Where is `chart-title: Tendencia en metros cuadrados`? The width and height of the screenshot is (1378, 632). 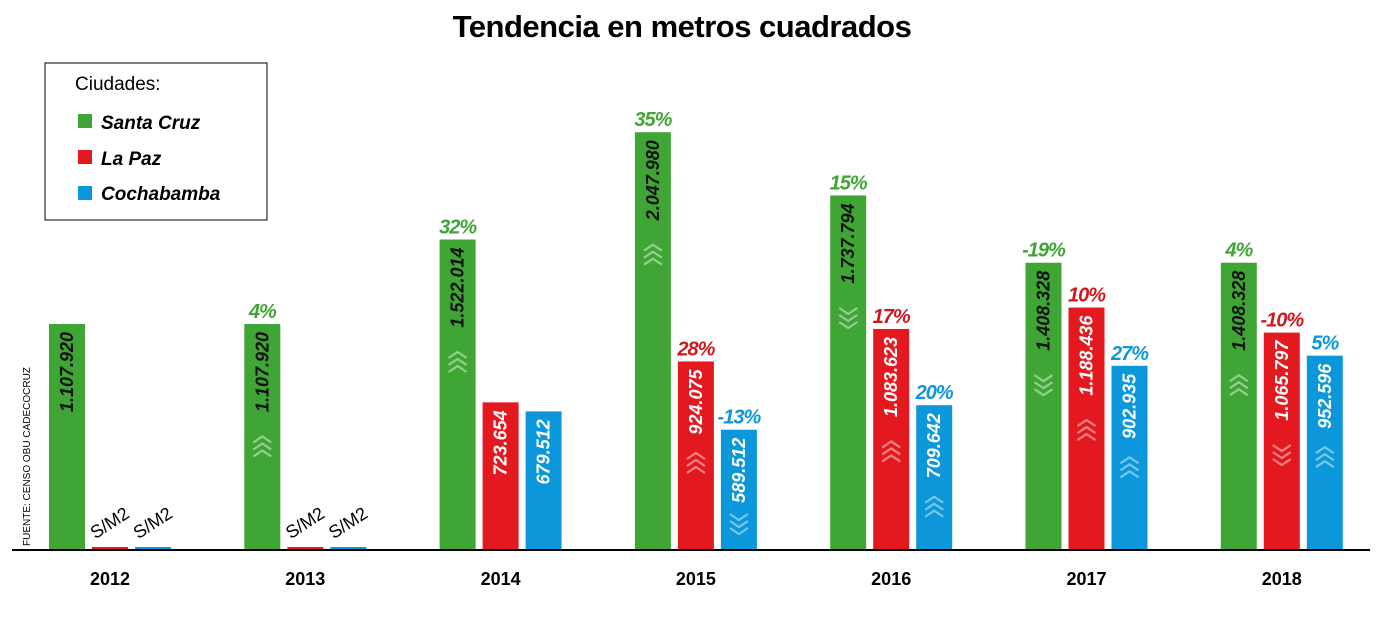 chart-title: Tendencia en metros cuadrados is located at coordinates (682, 26).